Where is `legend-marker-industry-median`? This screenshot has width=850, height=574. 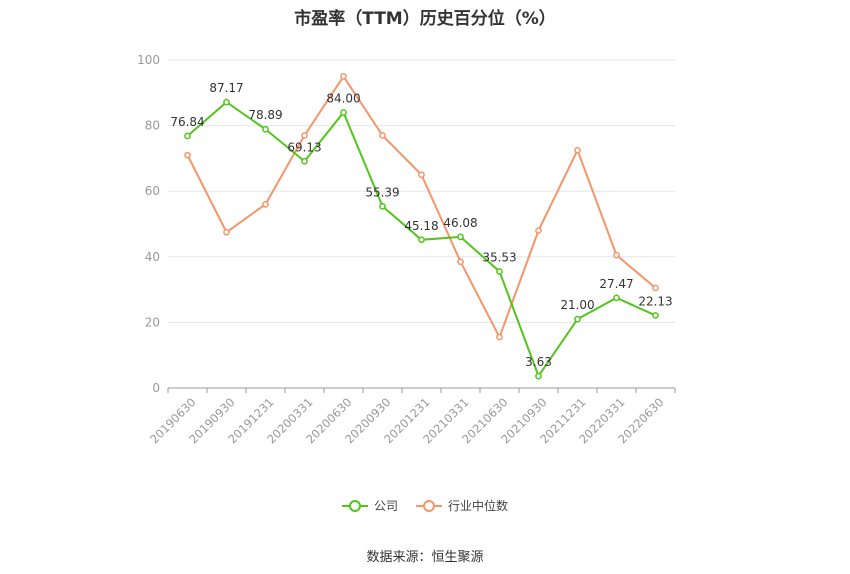
legend-marker-industry-median is located at coordinates (429, 506).